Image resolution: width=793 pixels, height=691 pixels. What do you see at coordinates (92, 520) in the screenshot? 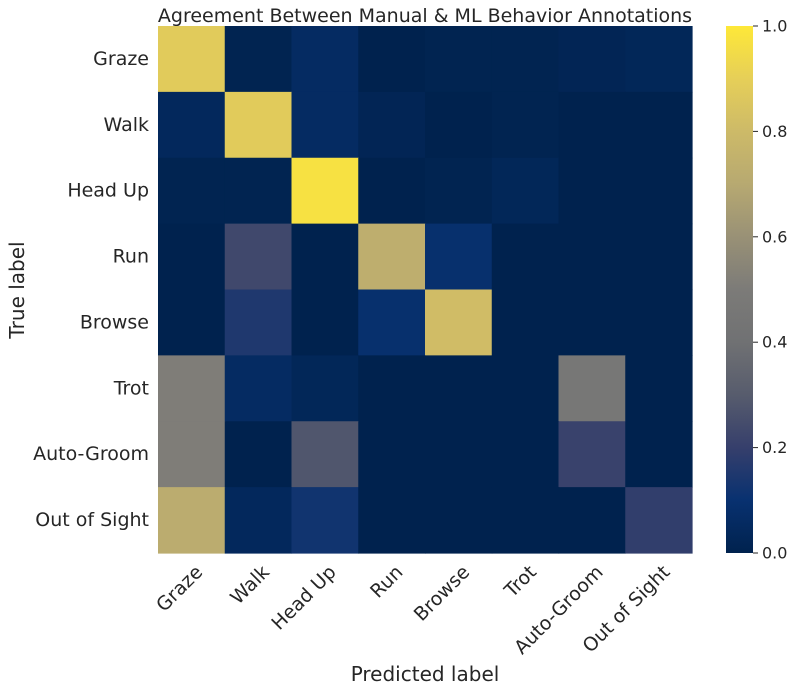
I see `y-tick-label: Out of Sight` at bounding box center [92, 520].